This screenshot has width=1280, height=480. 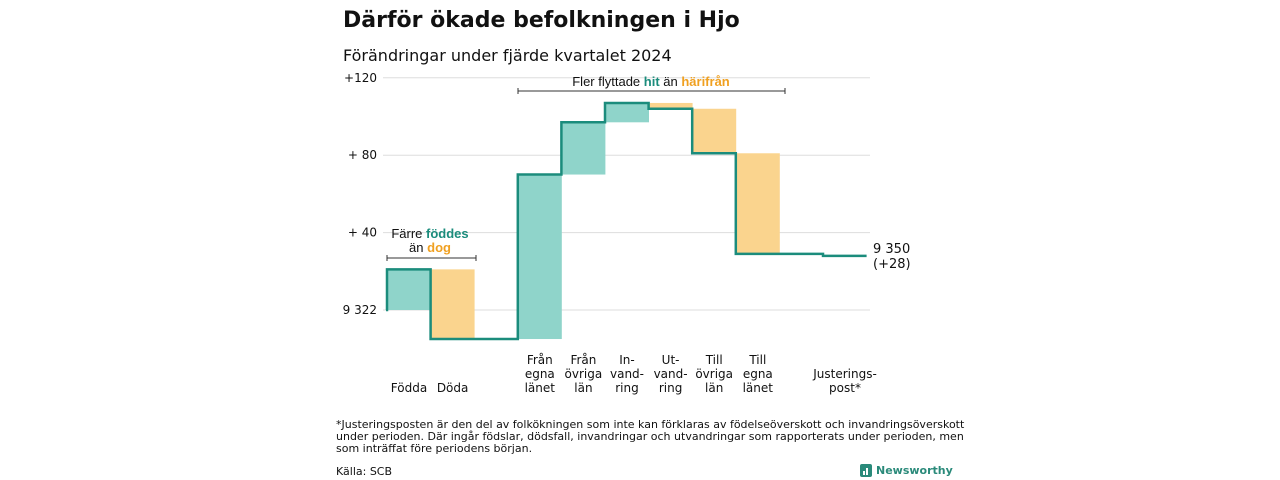 What do you see at coordinates (360, 310) in the screenshot?
I see `y-tick-label-0: 9 322` at bounding box center [360, 310].